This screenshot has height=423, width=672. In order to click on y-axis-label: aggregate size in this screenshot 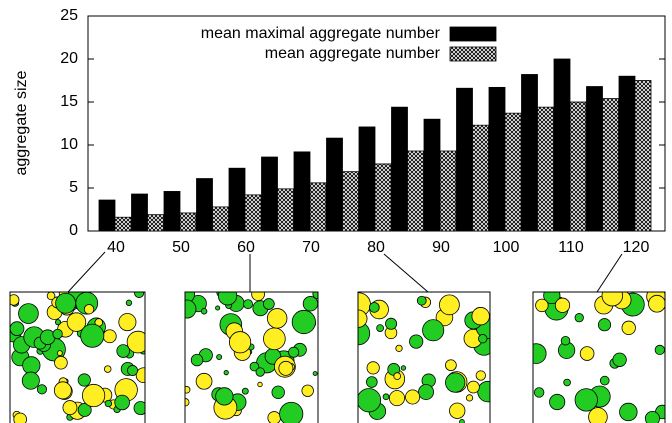, I will do `click(21, 122)`.